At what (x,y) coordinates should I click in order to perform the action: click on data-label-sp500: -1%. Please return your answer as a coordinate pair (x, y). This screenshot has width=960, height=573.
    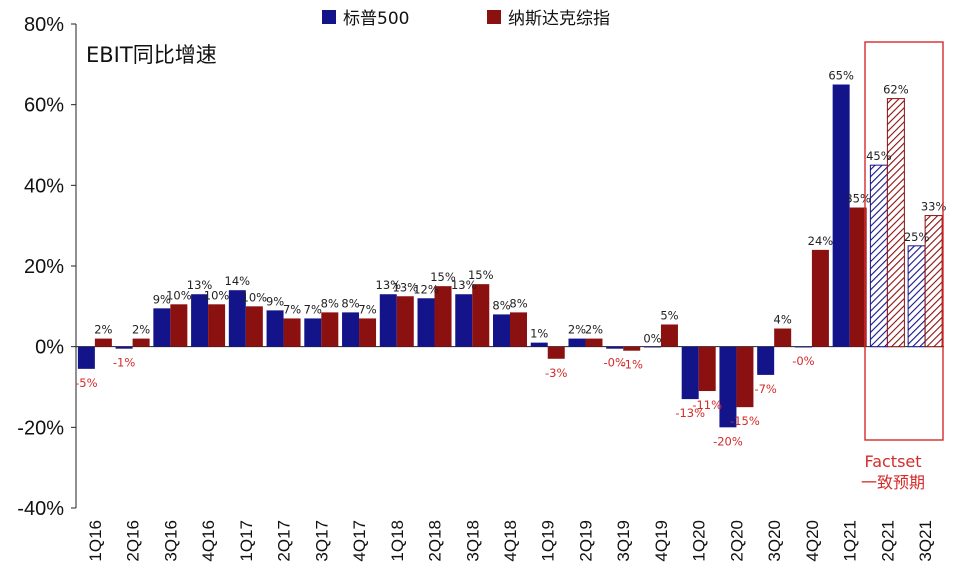
    Looking at the image, I should click on (124, 363).